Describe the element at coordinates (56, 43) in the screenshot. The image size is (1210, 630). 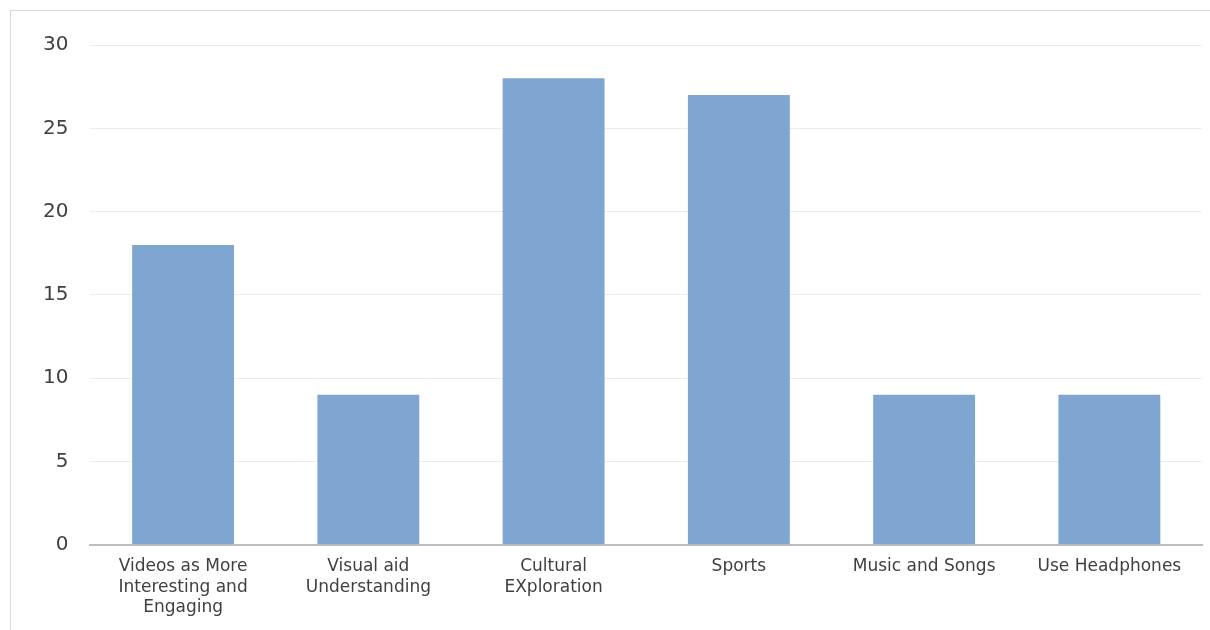
I see `y-tick-label: 30` at that location.